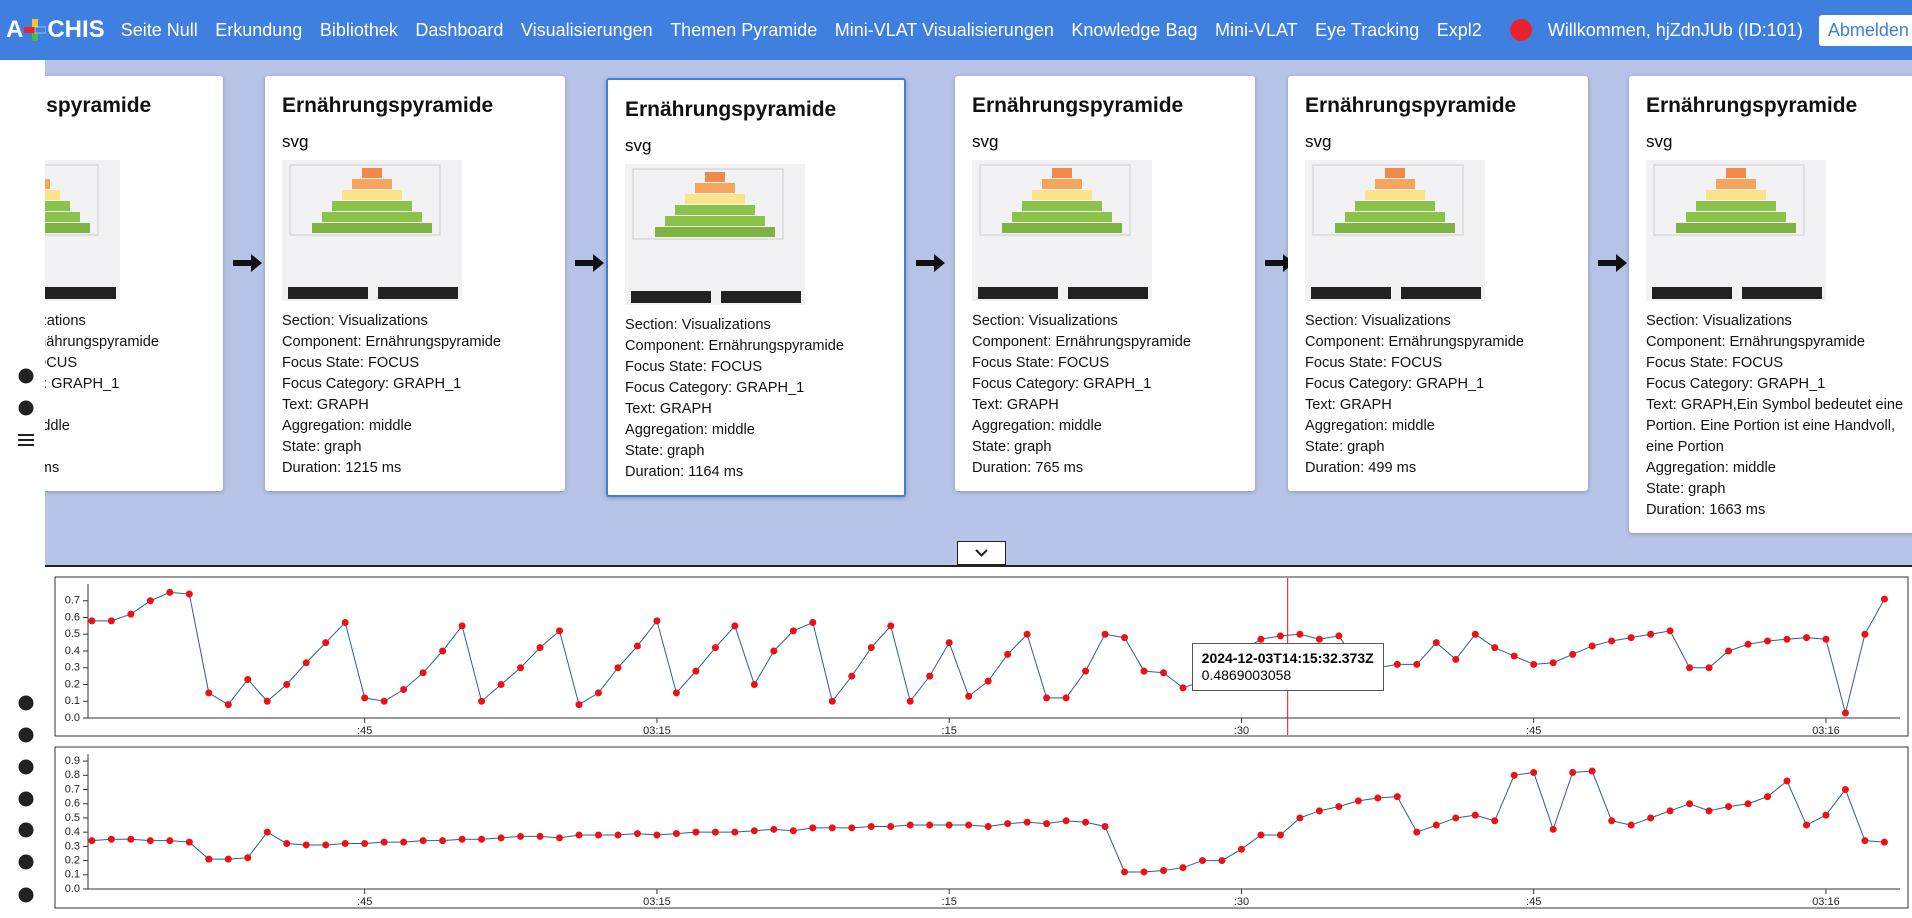 Image resolution: width=1912 pixels, height=918 pixels. Describe the element at coordinates (57, 426) in the screenshot. I see `card-detail: Aggregation: middle` at that location.